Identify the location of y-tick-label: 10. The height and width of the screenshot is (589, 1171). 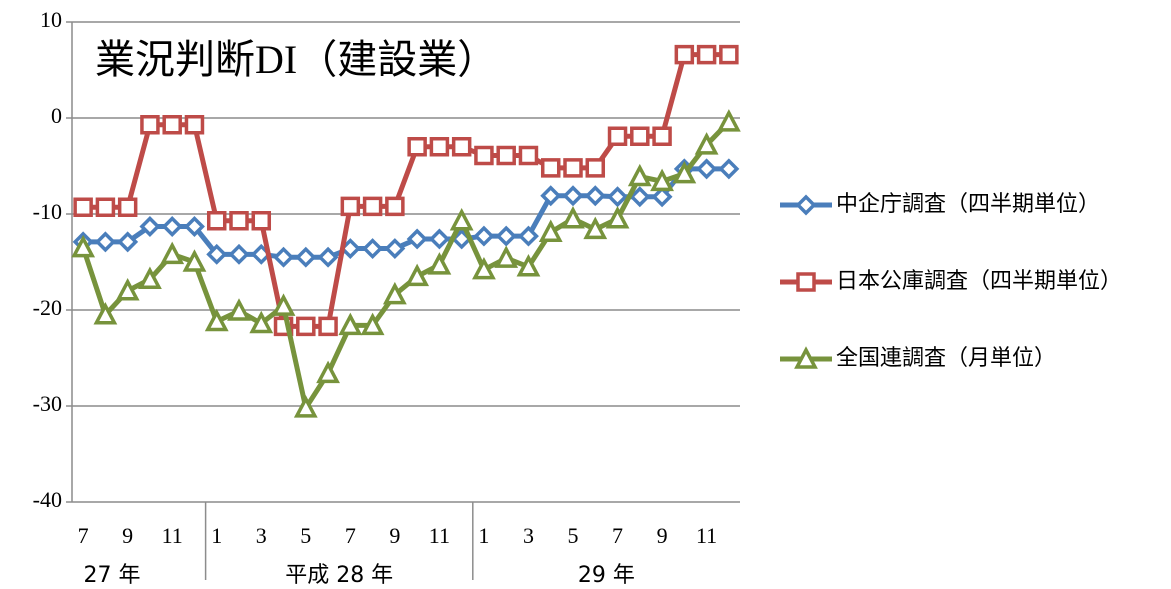
(51, 19).